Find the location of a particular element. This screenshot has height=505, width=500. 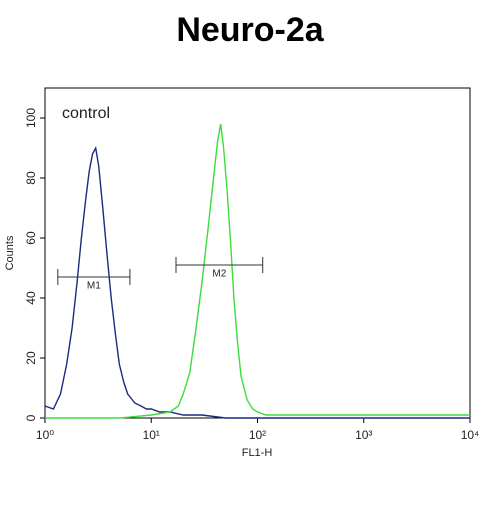

y-tick-label: 40 is located at coordinates (31, 298).